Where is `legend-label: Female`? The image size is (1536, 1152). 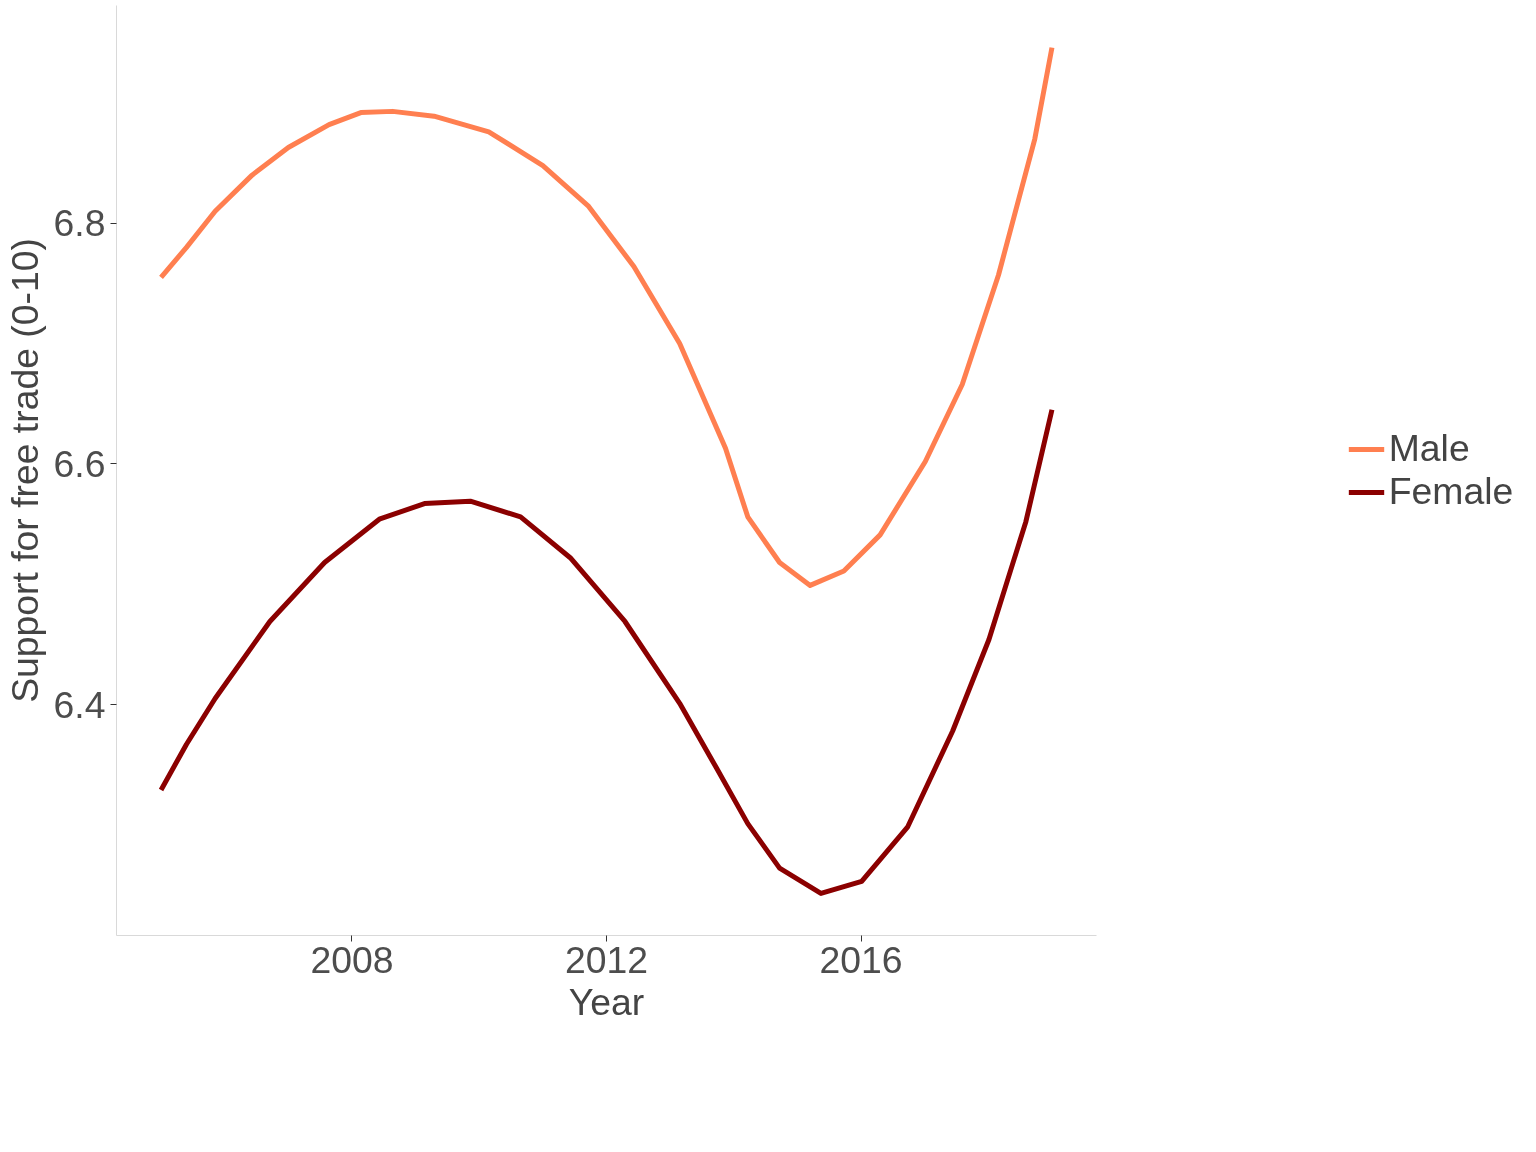 legend-label: Female is located at coordinates (1451, 491).